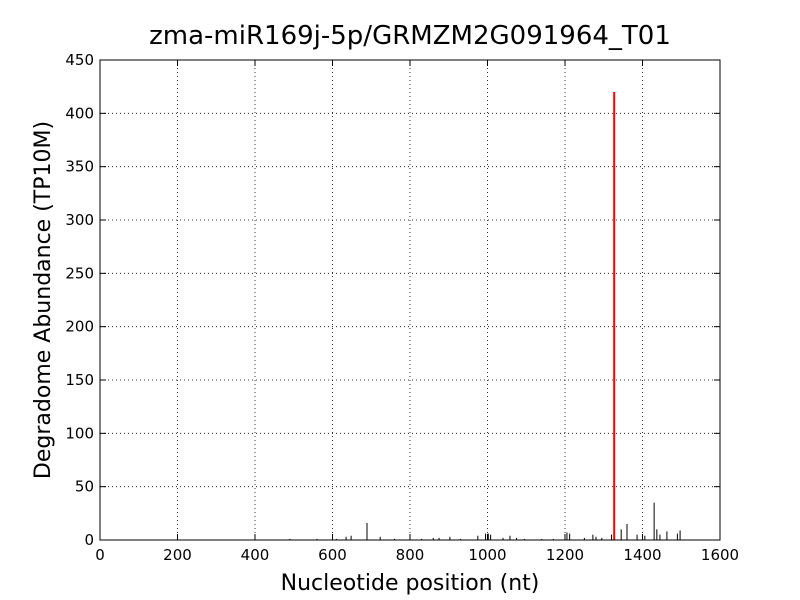 The height and width of the screenshot is (600, 800). What do you see at coordinates (79, 327) in the screenshot?
I see `y-tick-label: 200` at bounding box center [79, 327].